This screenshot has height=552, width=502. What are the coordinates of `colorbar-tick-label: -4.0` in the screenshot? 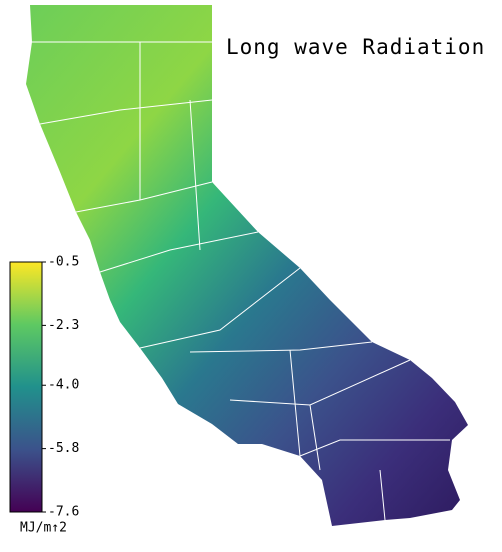 It's located at (63, 385).